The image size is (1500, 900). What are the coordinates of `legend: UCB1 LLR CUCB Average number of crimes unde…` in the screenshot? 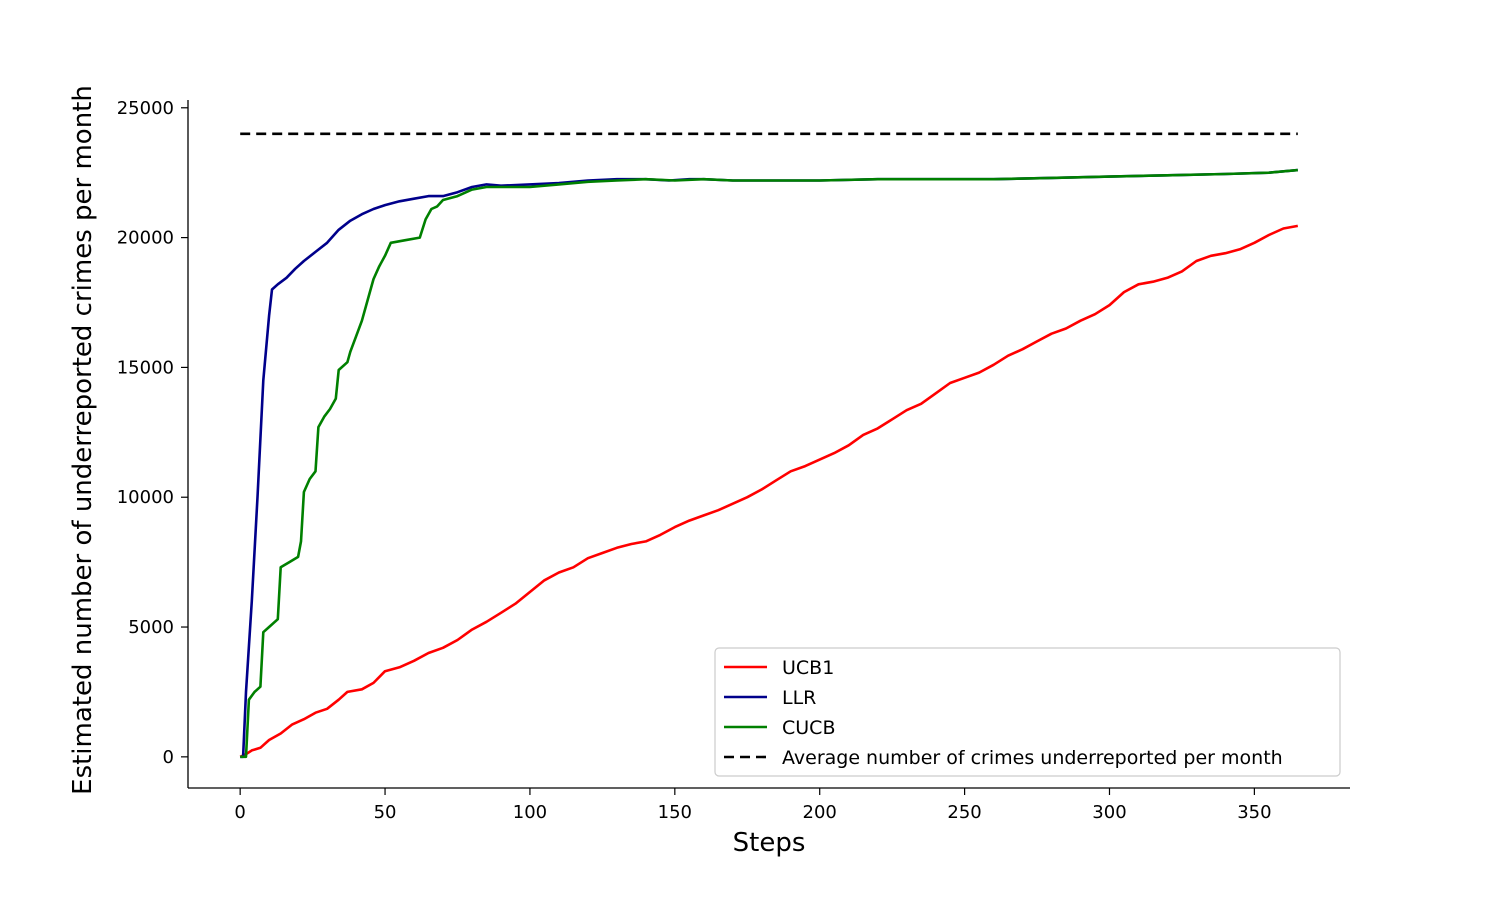 It's located at (1027, 712).